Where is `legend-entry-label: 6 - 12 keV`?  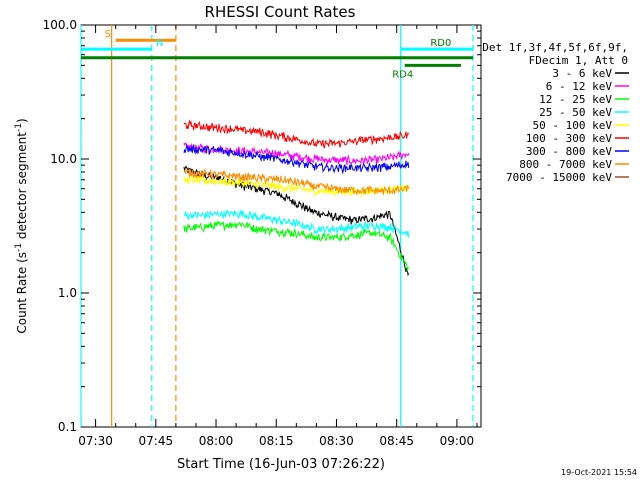 legend-entry-label: 6 - 12 keV is located at coordinates (579, 86).